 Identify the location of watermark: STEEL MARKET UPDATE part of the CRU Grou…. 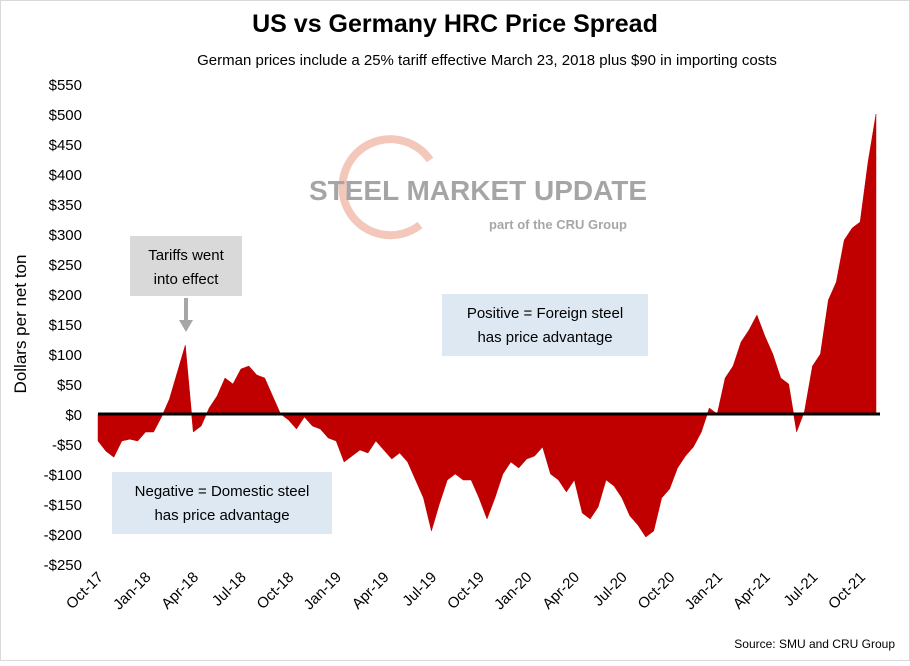
(478, 187).